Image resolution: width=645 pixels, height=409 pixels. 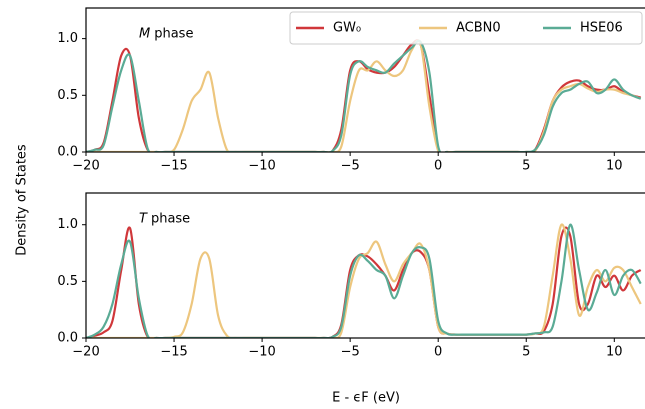 What do you see at coordinates (366, 398) in the screenshot?
I see `x-axis-label: E - ϵF (eV)` at bounding box center [366, 398].